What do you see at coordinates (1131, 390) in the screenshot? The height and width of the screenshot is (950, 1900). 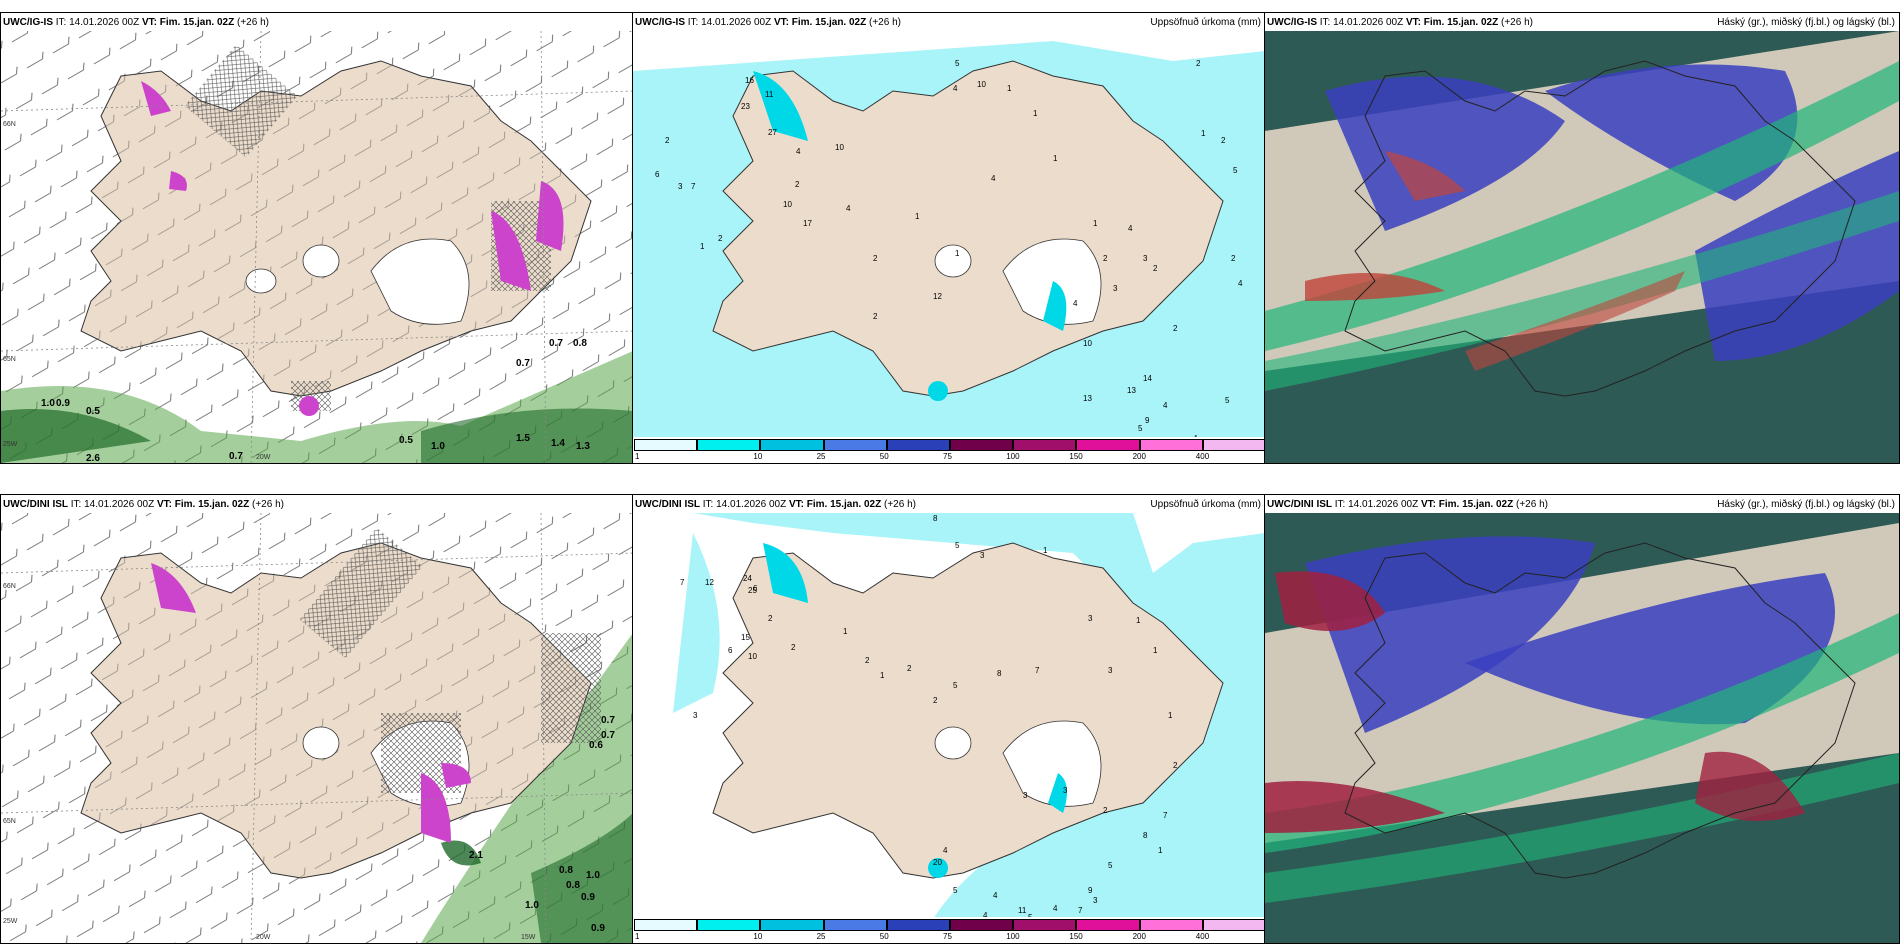 I see `precip-value: 13` at bounding box center [1131, 390].